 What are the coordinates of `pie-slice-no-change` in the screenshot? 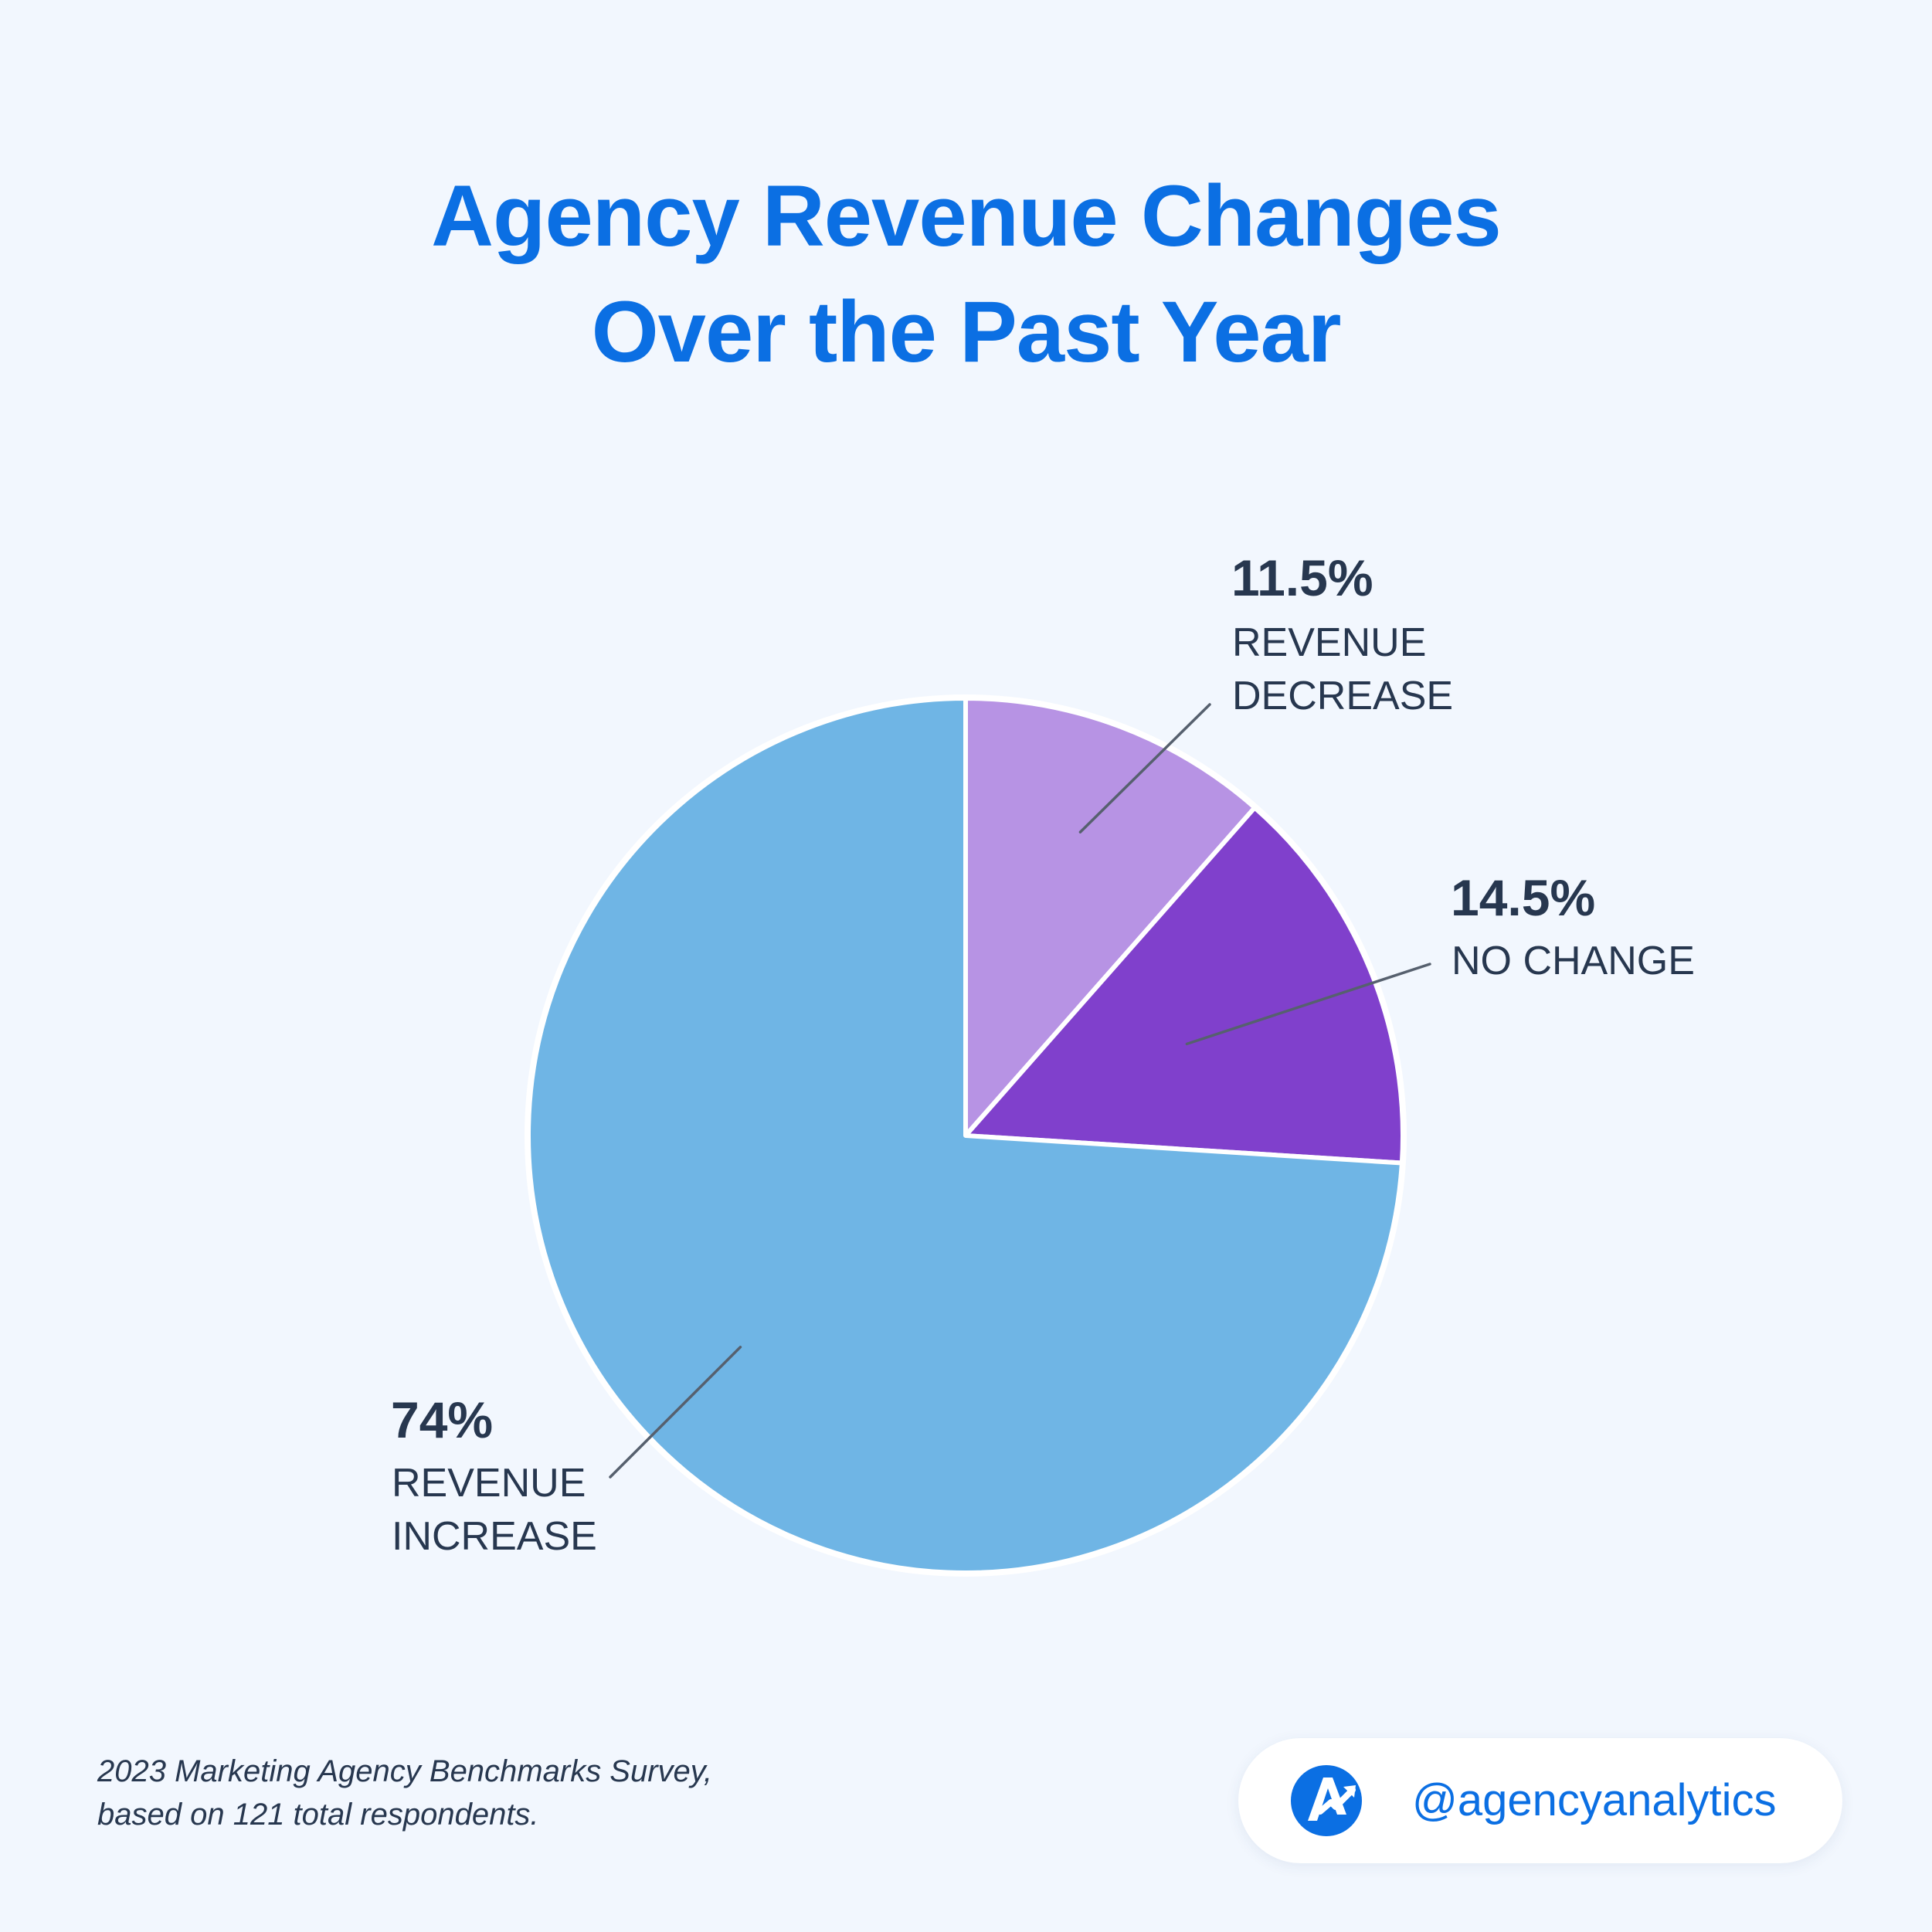 It's located at (1184, 986).